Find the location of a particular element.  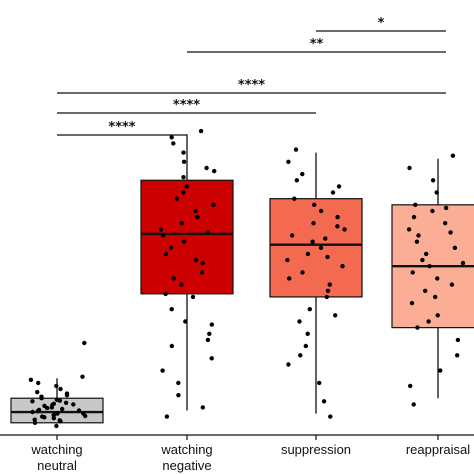

x-tick-label: watching negative is located at coordinates (186, 457).